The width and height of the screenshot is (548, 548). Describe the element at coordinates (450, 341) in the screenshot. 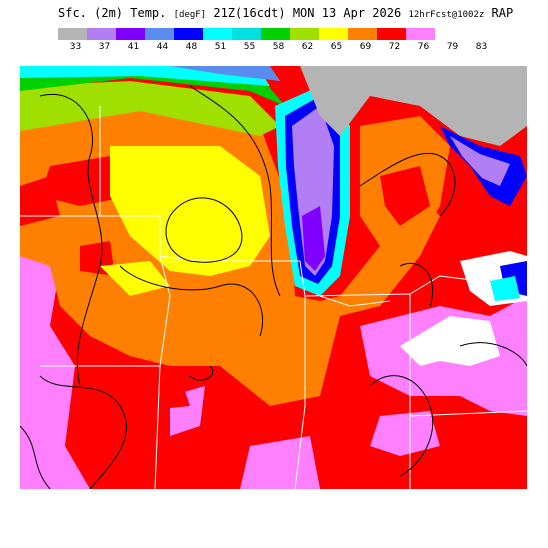

I see `field-white-east` at that location.